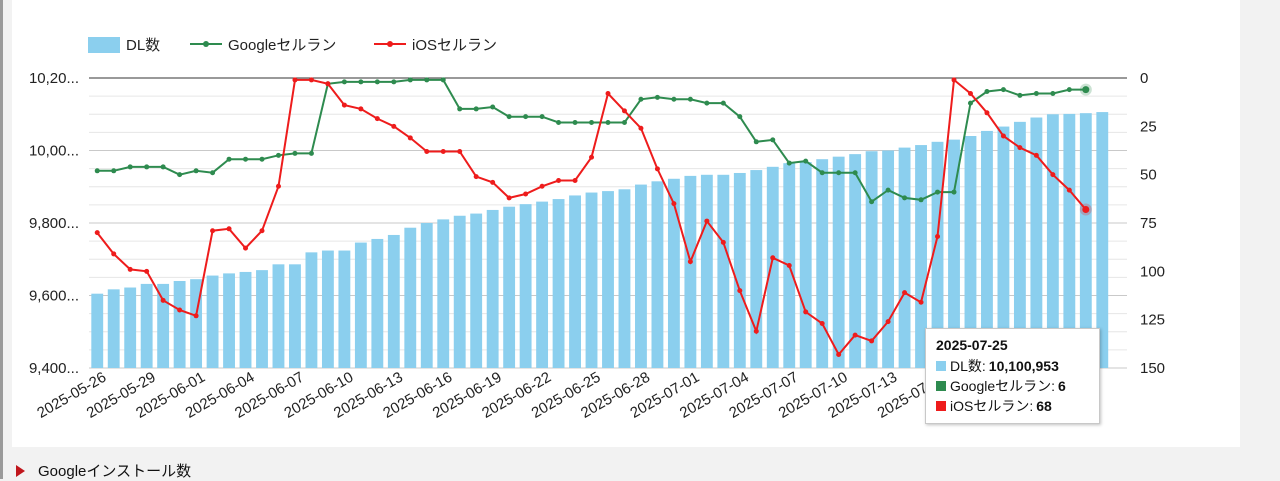 The height and width of the screenshot is (481, 1280). What do you see at coordinates (1152, 320) in the screenshot?
I see `y-right-tick-label: 125` at bounding box center [1152, 320].